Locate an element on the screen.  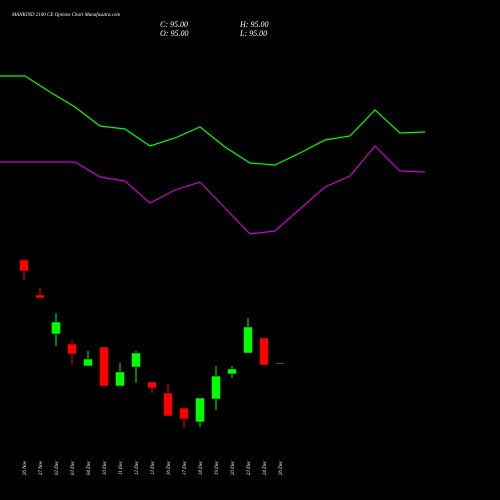
x-tick-label: 19 Dec is located at coordinates (217, 467).